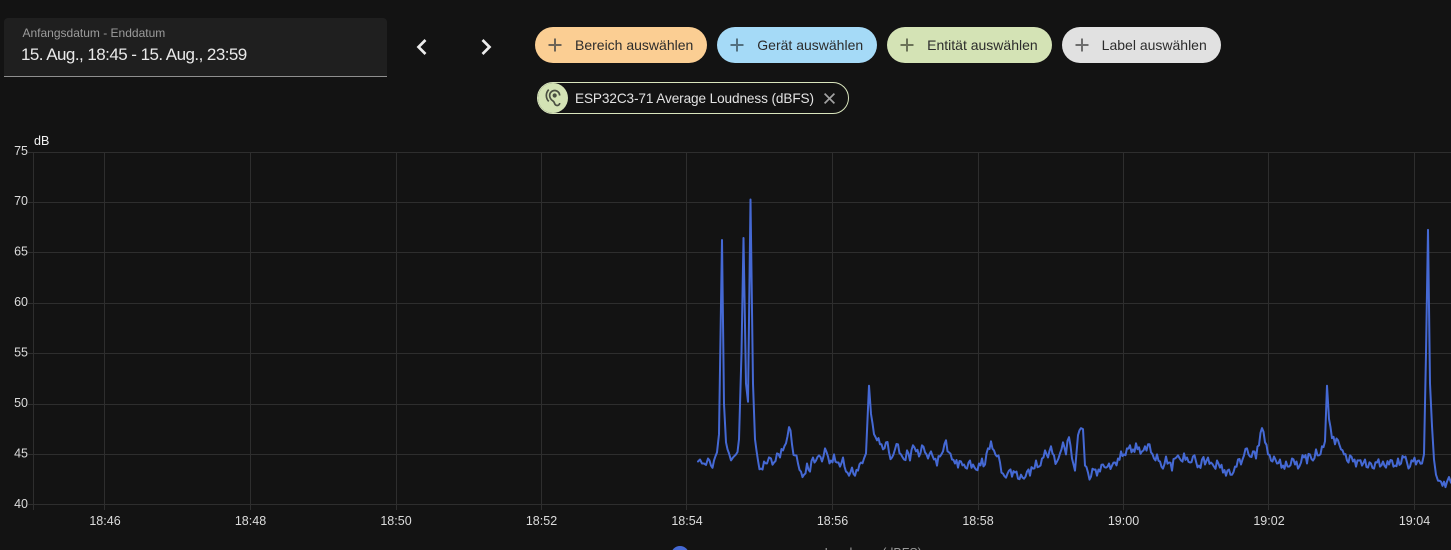 The image size is (1451, 550). I want to click on svg-text: 18:46, so click(104, 521).